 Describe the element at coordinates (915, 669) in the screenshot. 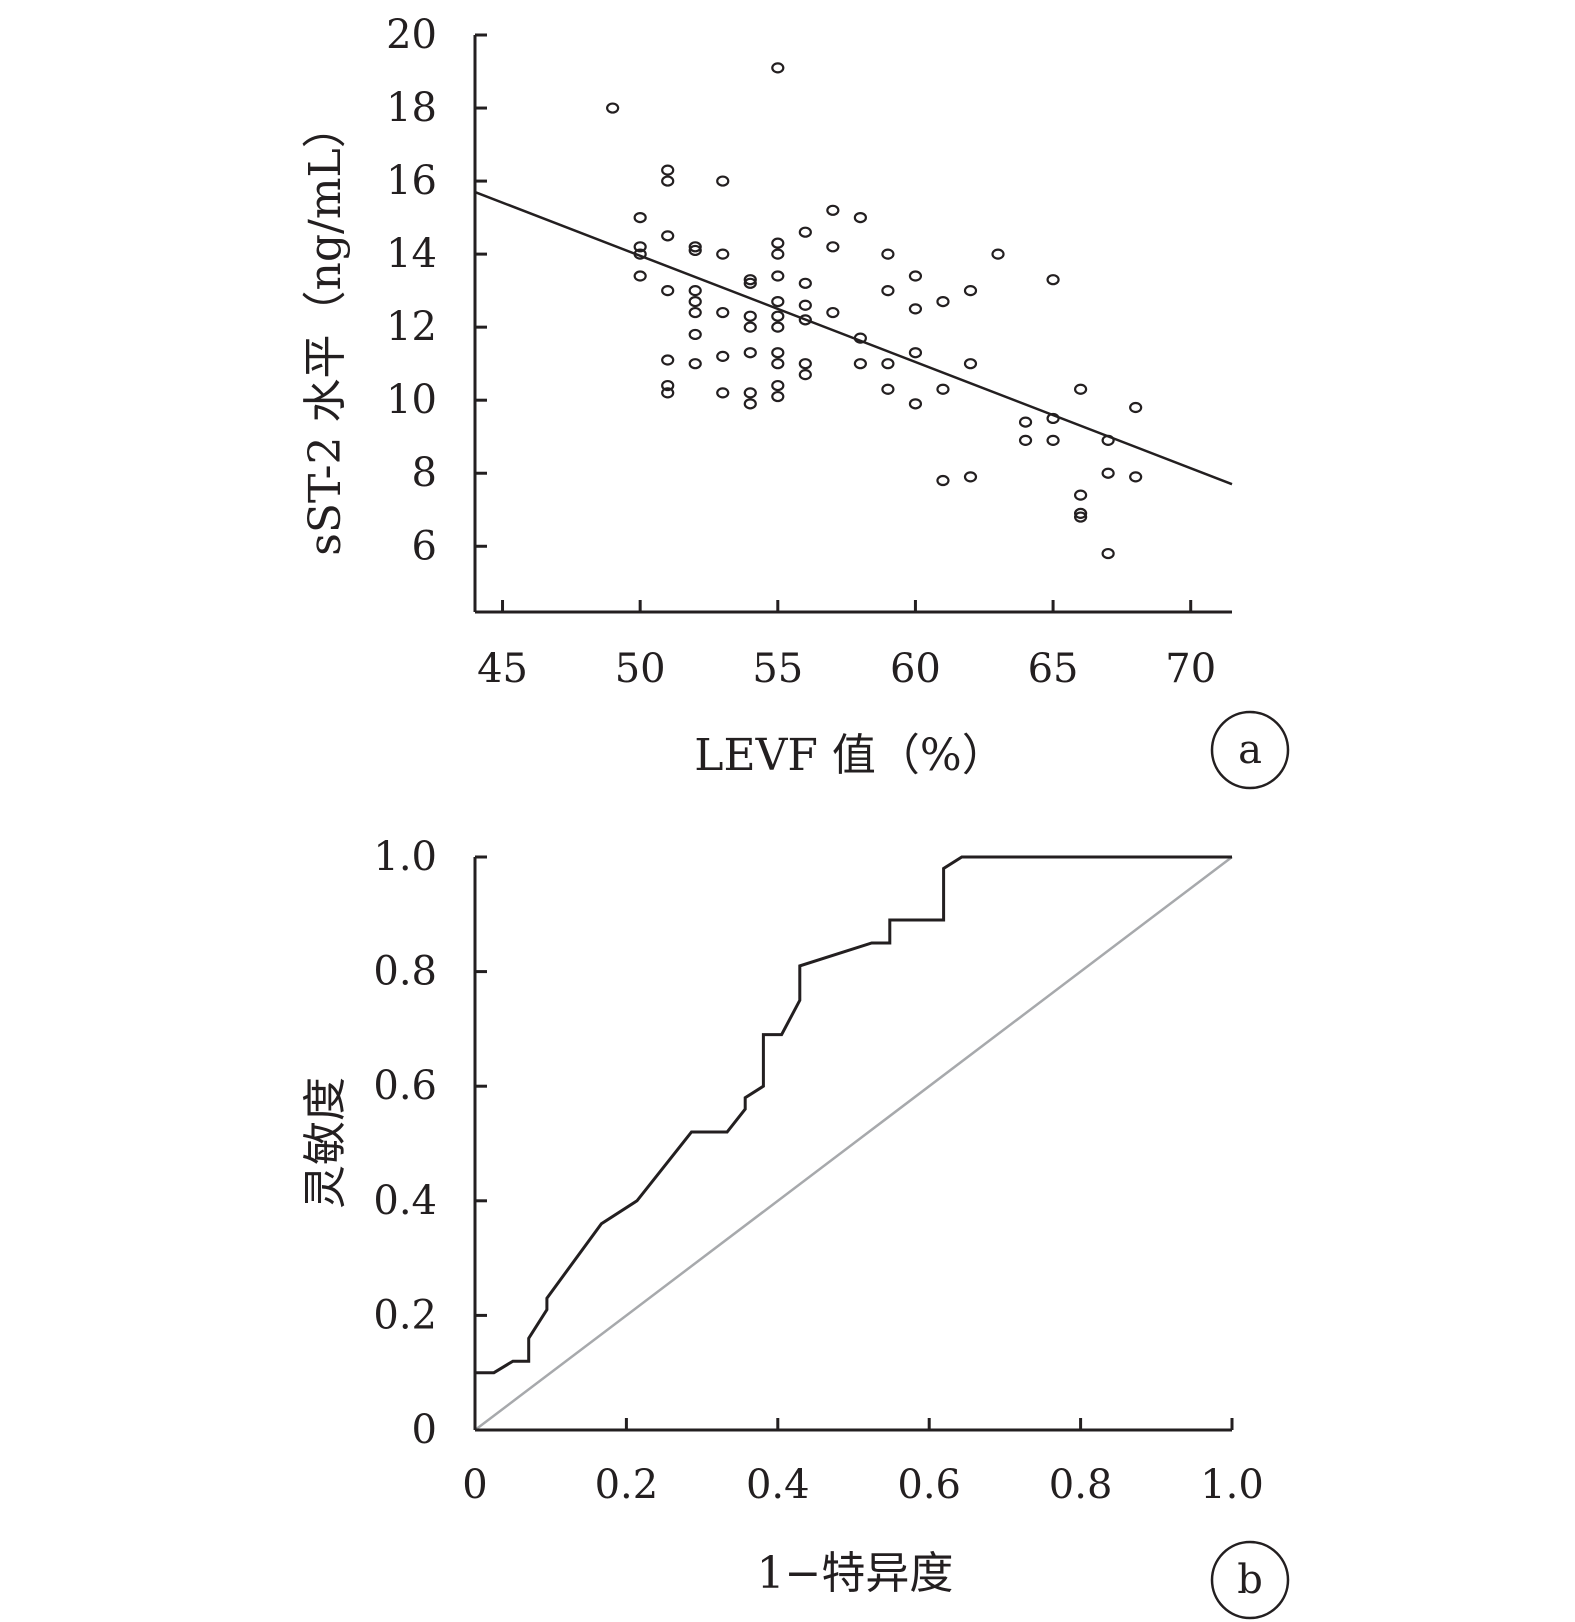

I see `x-tick-label-a-60: 60` at that location.